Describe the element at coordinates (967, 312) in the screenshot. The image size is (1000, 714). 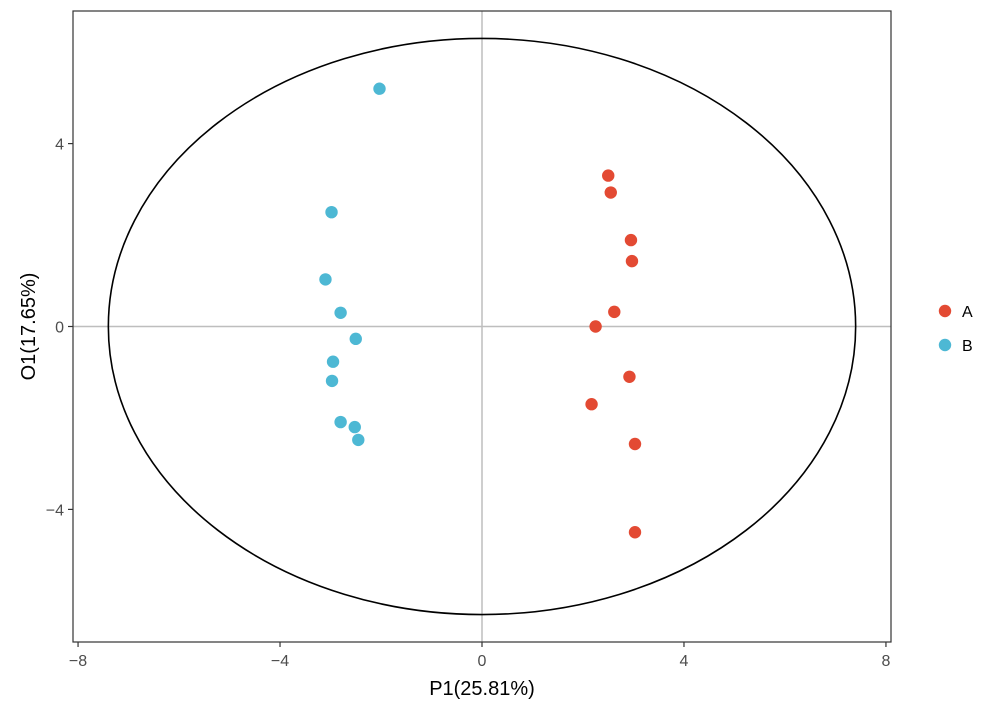
I see `legend-label-a: A` at that location.